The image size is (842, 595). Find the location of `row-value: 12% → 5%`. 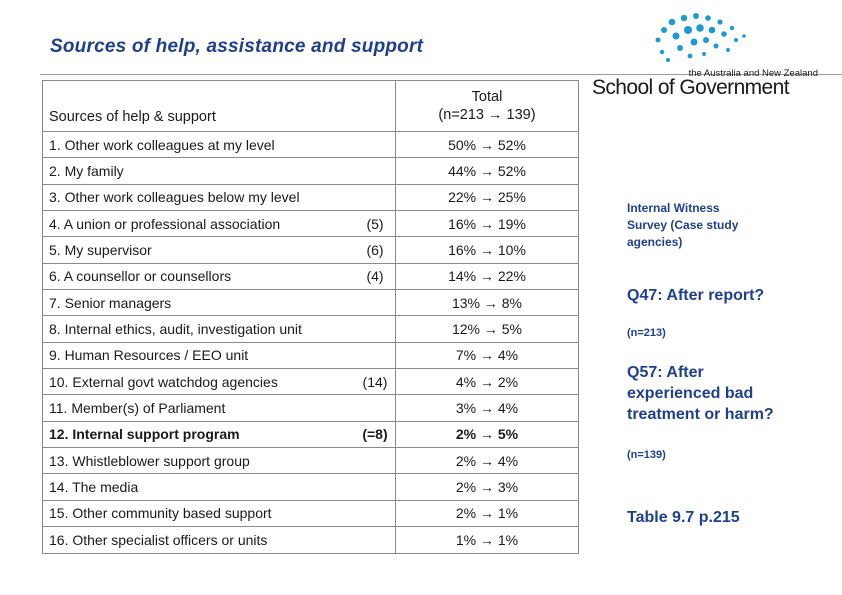

row-value: 12% → 5% is located at coordinates (487, 329).